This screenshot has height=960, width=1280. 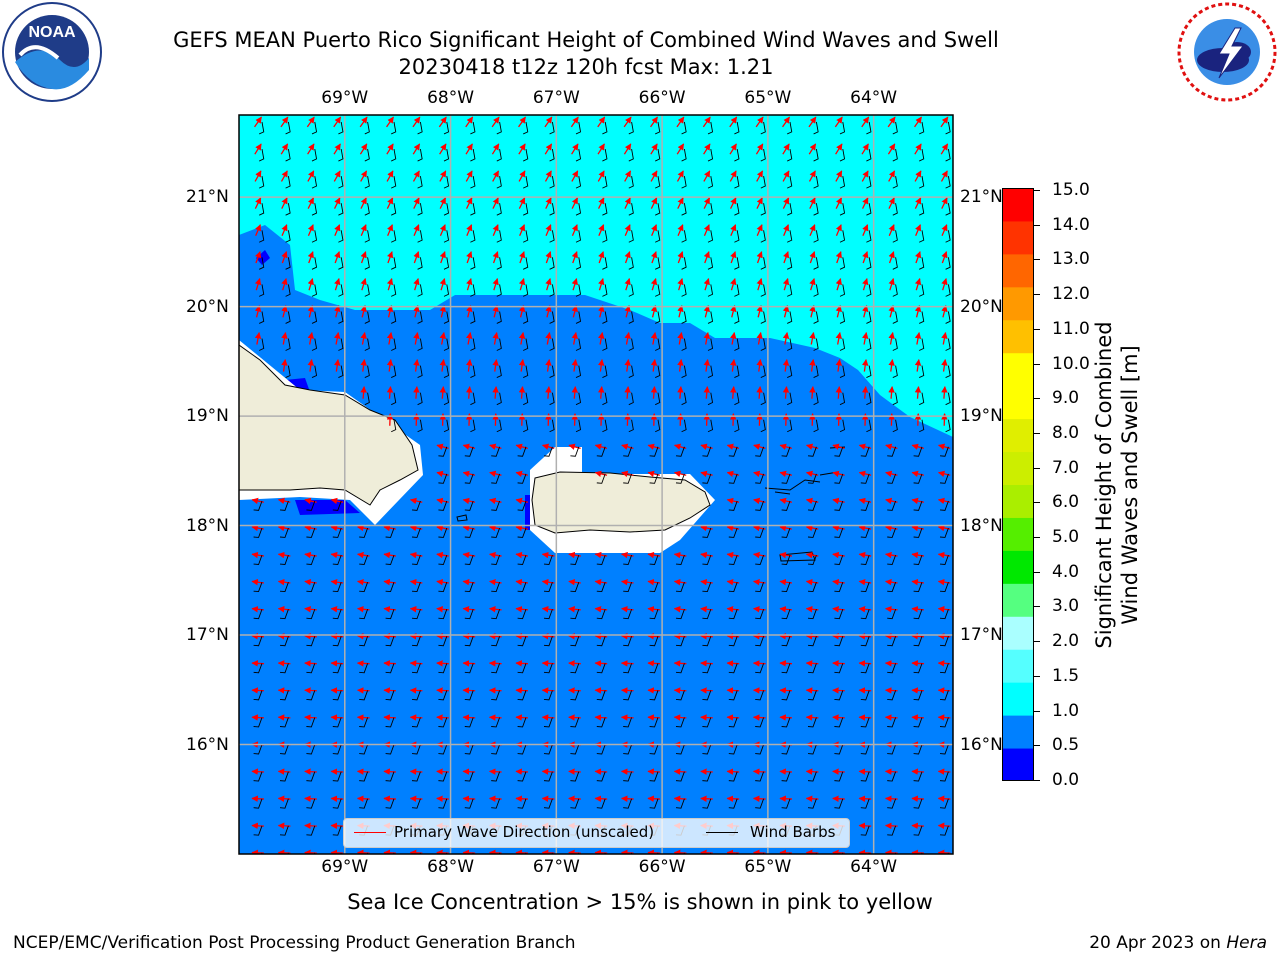 What do you see at coordinates (1158, 943) in the screenshot?
I see `footer-date-text: 20 Apr 2023 on` at bounding box center [1158, 943].